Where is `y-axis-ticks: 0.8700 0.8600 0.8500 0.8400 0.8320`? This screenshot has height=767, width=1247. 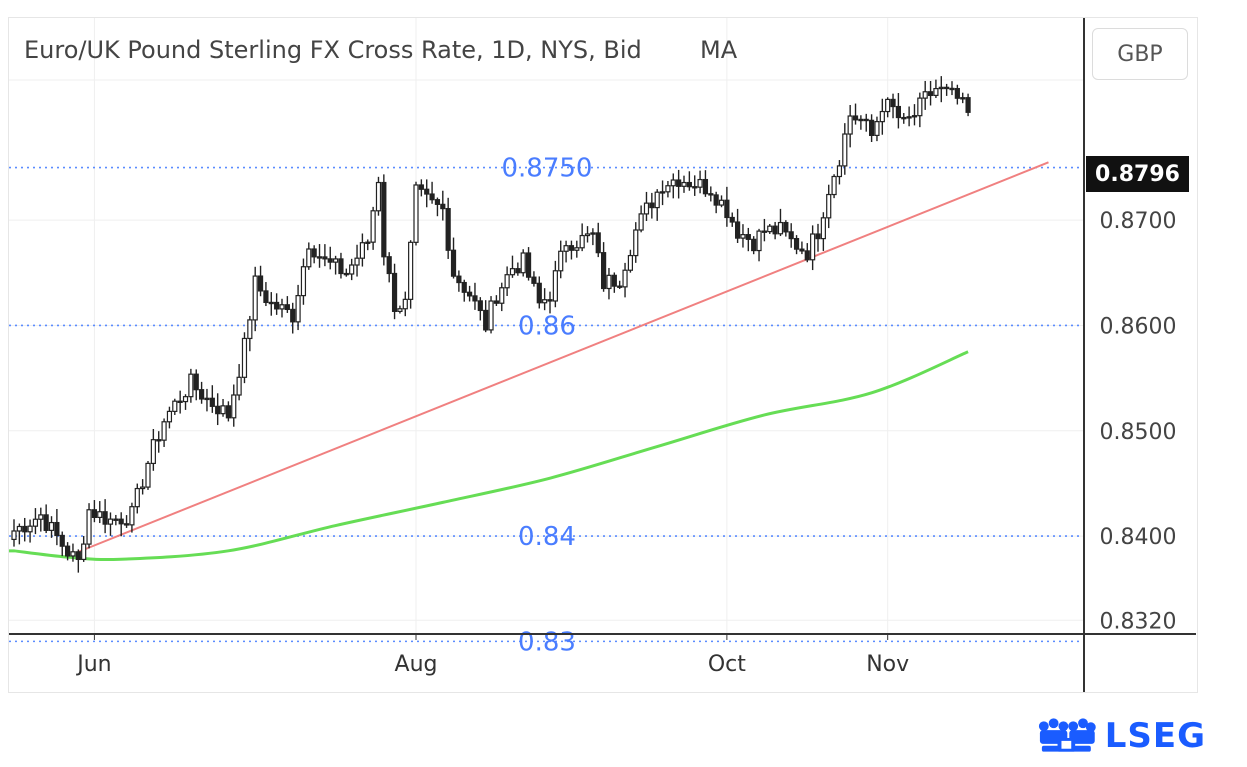 y-axis-ticks: 0.8700 0.8600 0.8500 0.8400 0.8320 is located at coordinates (1138, 421).